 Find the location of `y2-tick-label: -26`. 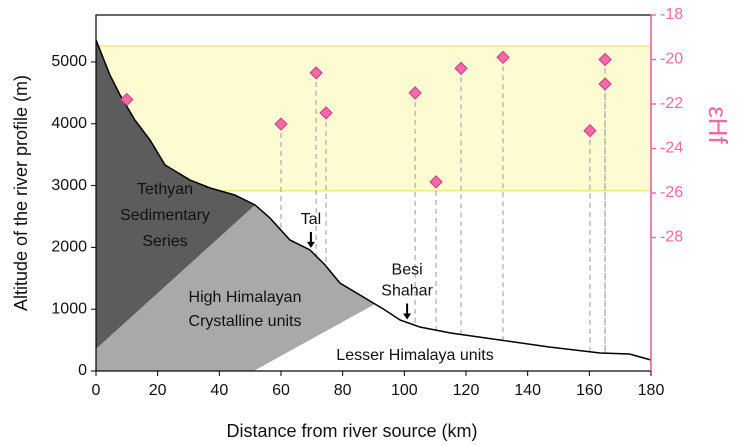

y2-tick-label: -26 is located at coordinates (671, 192).